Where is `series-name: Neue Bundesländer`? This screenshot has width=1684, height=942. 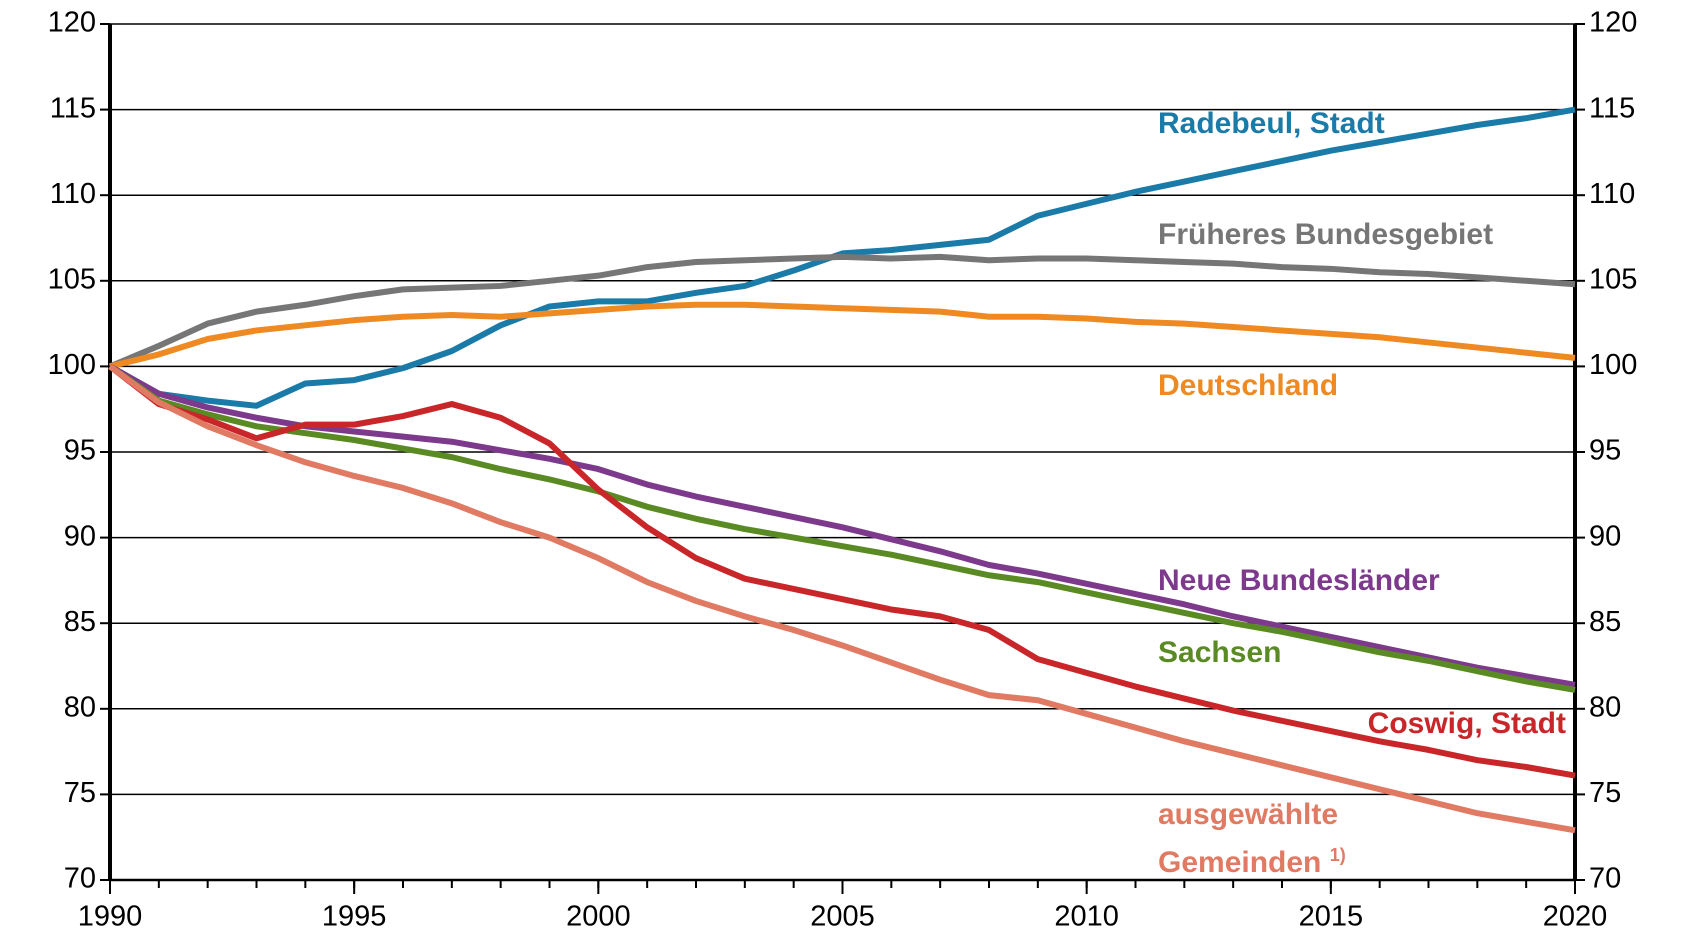 series-name: Neue Bundesländer is located at coordinates (1299, 580).